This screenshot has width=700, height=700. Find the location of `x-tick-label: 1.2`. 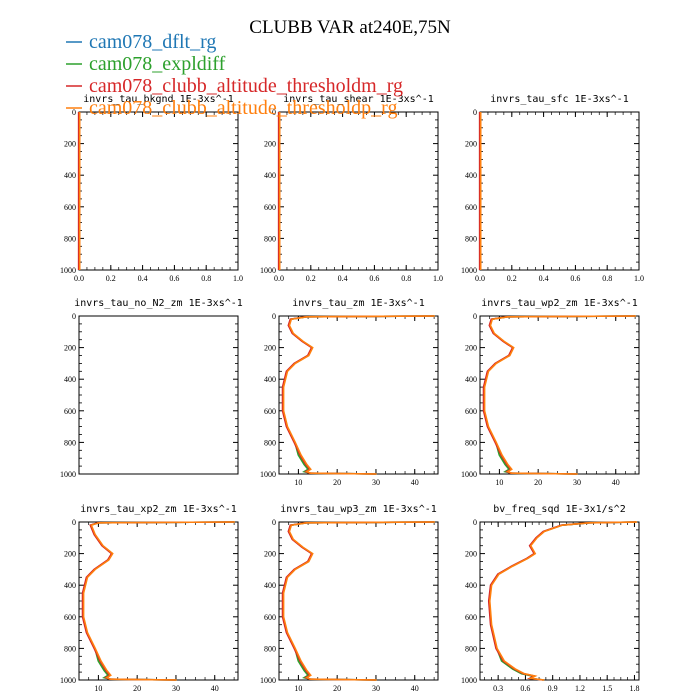

x-tick-label: 1.2 is located at coordinates (580, 688).